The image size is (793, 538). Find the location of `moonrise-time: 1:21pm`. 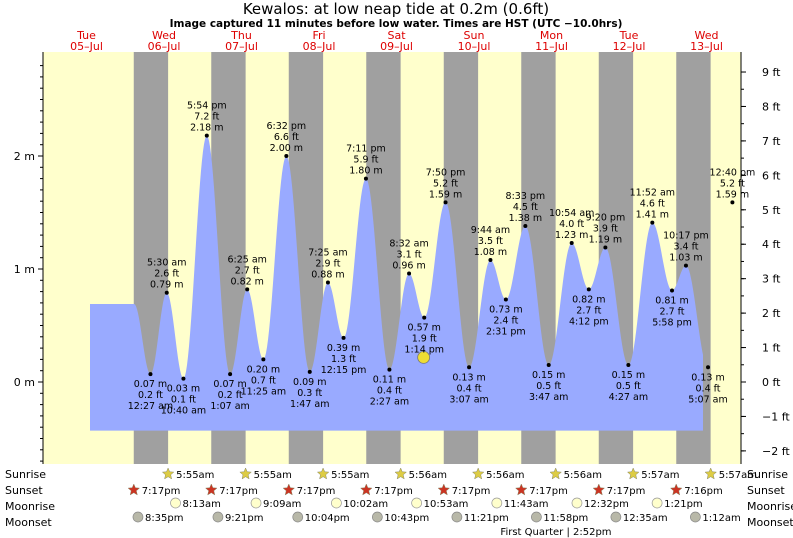

moonrise-time: 1:21pm is located at coordinates (683, 504).